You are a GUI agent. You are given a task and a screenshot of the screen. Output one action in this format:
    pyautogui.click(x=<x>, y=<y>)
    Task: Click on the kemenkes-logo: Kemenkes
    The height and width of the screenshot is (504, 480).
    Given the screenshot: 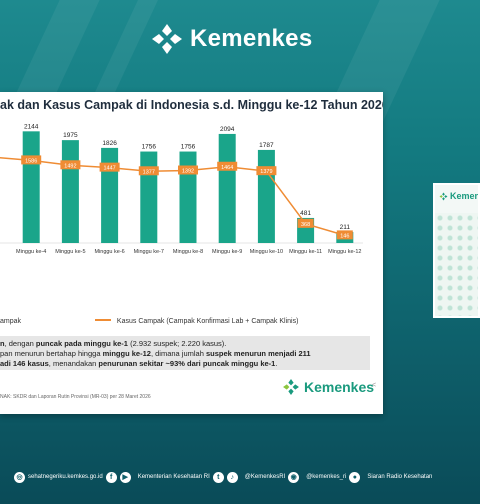 What is the action you would take?
    pyautogui.click(x=231, y=39)
    